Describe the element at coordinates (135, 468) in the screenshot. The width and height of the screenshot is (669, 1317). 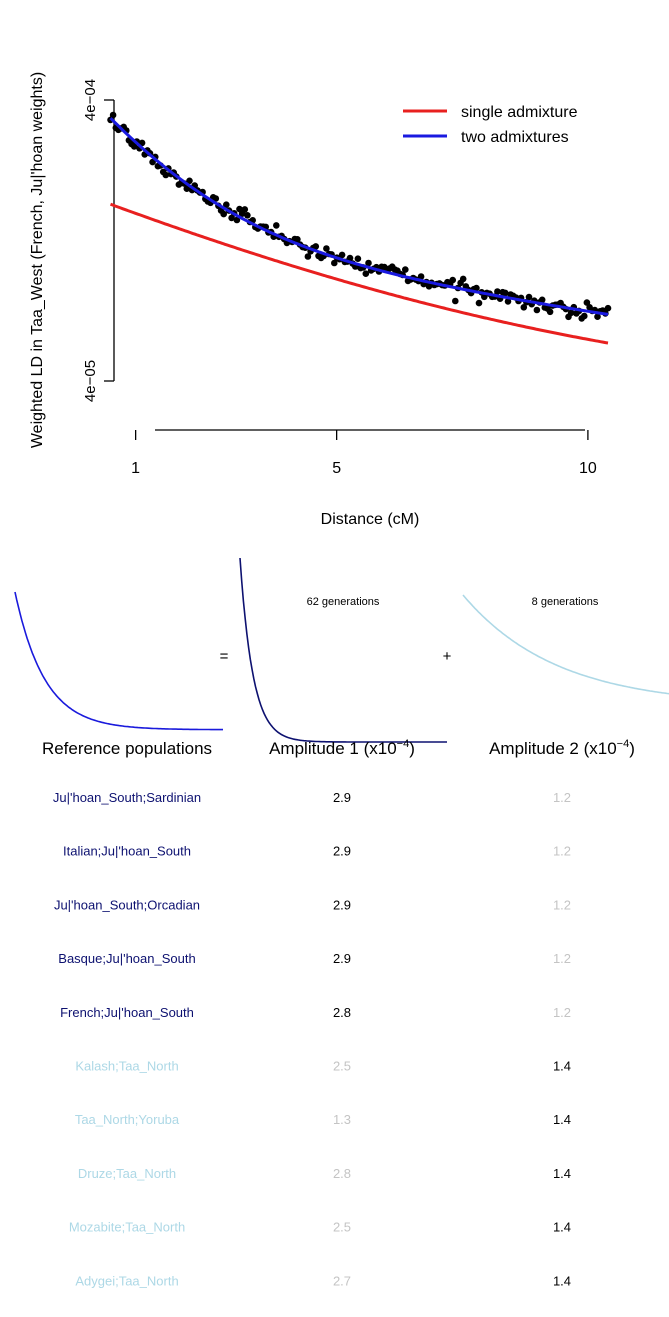
I see `x-tick-label: 1` at that location.